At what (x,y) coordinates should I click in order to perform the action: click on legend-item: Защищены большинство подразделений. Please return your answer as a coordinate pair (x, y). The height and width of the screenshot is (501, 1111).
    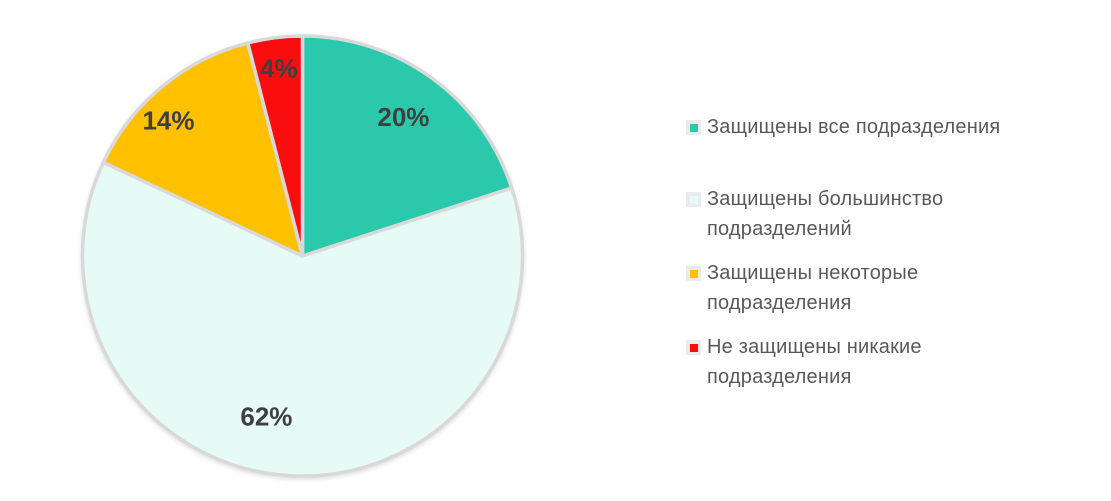
    Looking at the image, I should click on (851, 214).